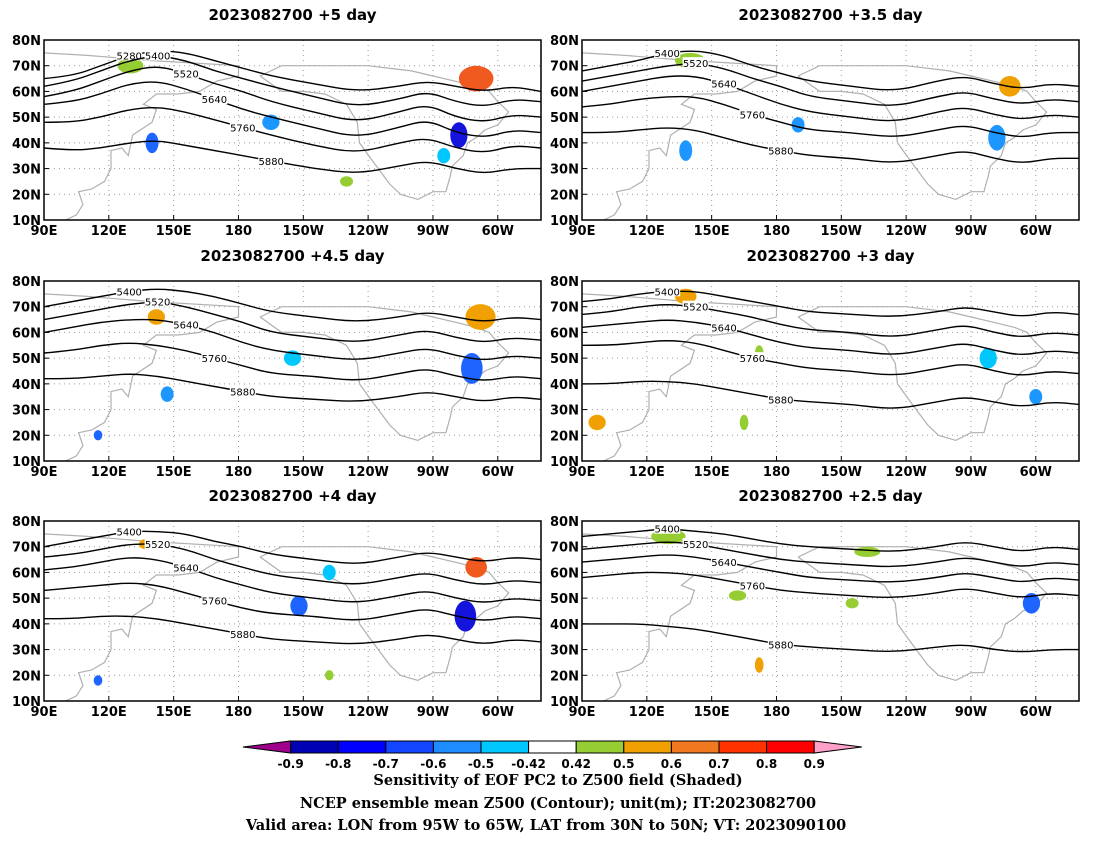  Describe the element at coordinates (680, 617) in the screenshot. I see `coastline-asia` at that location.